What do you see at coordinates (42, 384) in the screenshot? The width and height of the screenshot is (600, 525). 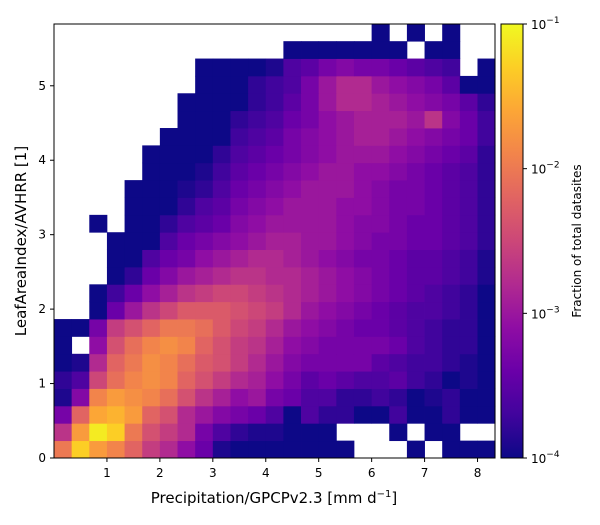 I see `y-tick-label: 1` at bounding box center [42, 384].